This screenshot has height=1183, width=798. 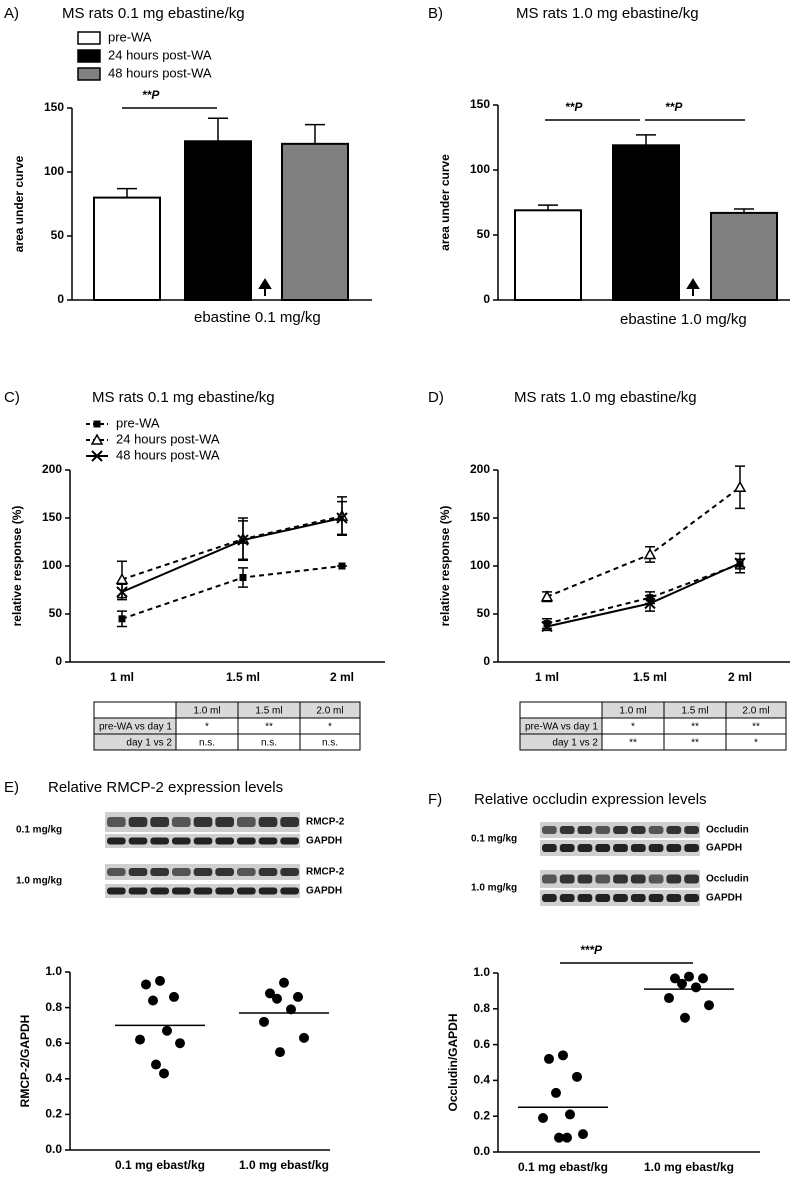 I want to click on blot-label: RMCP-2, so click(x=325, y=822).